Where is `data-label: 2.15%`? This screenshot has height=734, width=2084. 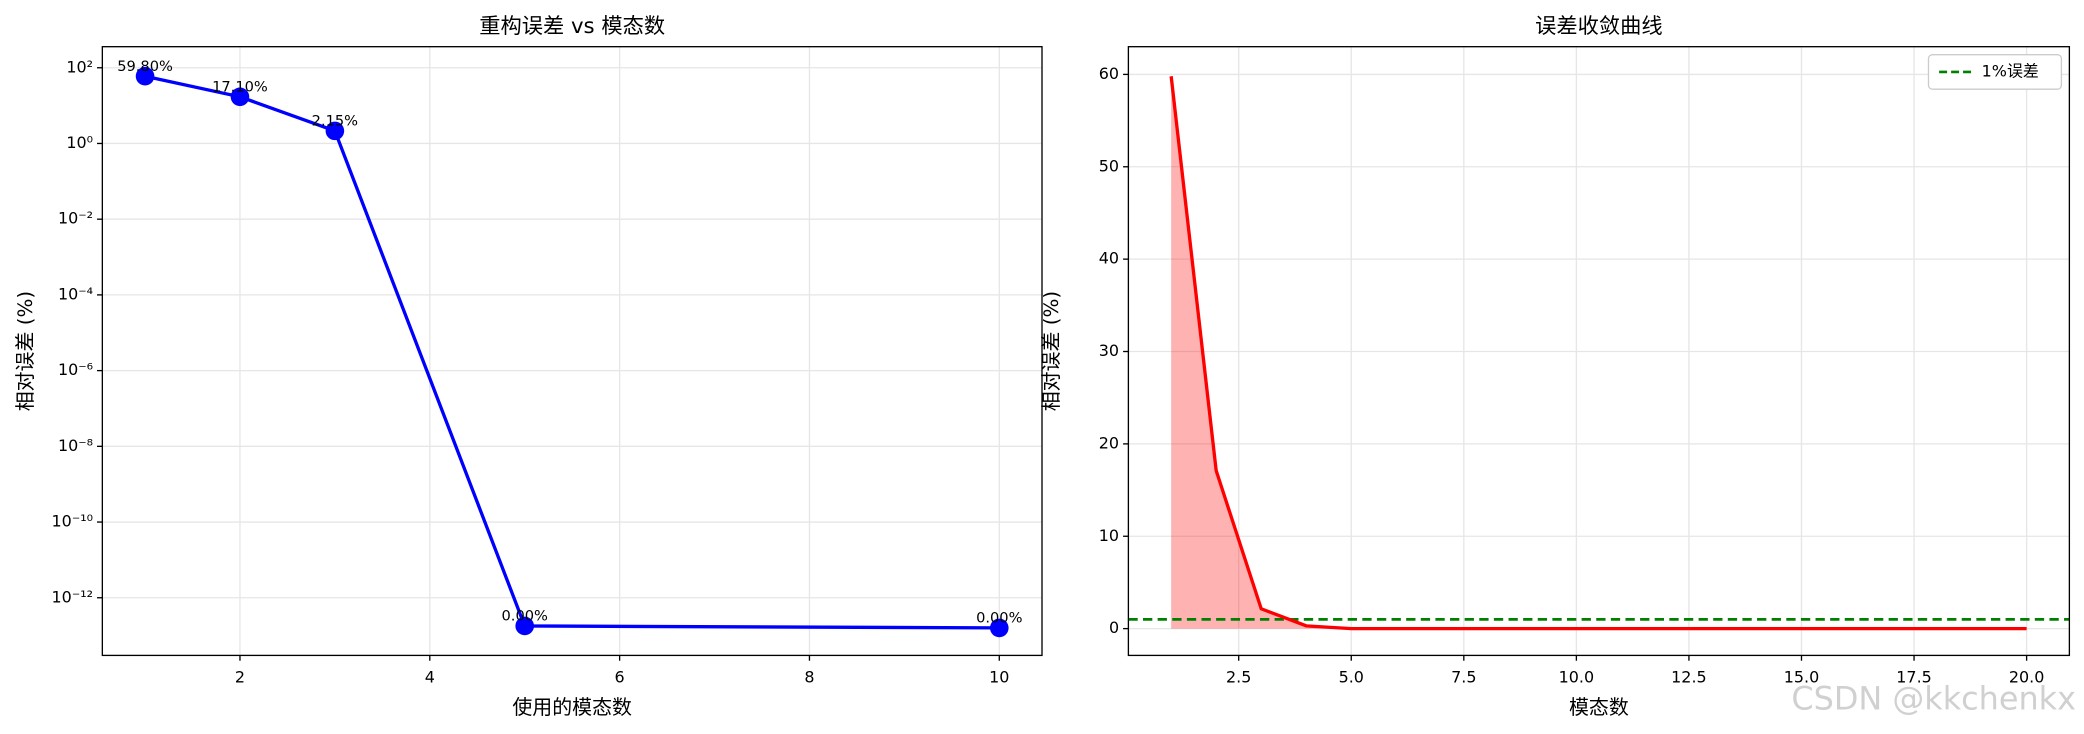
data-label: 2.15% is located at coordinates (335, 121).